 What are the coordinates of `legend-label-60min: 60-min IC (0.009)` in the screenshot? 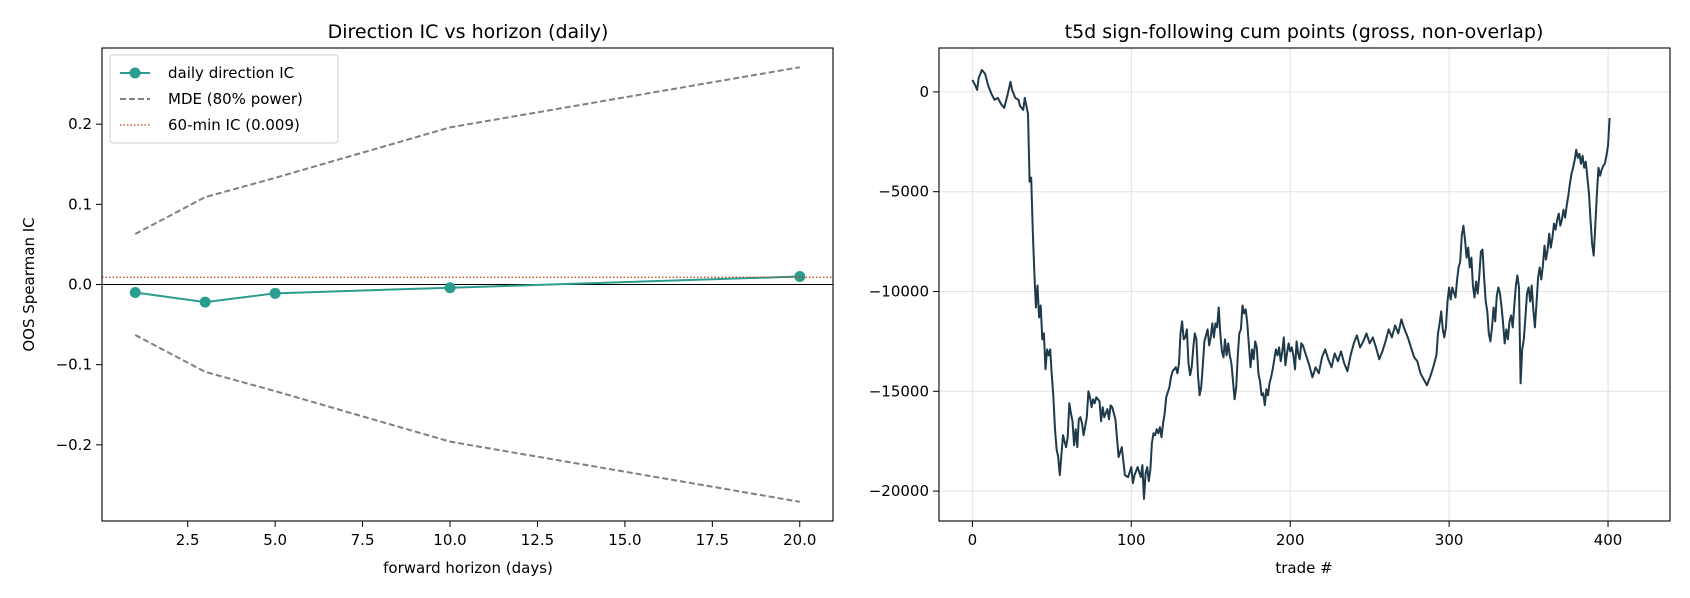 It's located at (234, 125).